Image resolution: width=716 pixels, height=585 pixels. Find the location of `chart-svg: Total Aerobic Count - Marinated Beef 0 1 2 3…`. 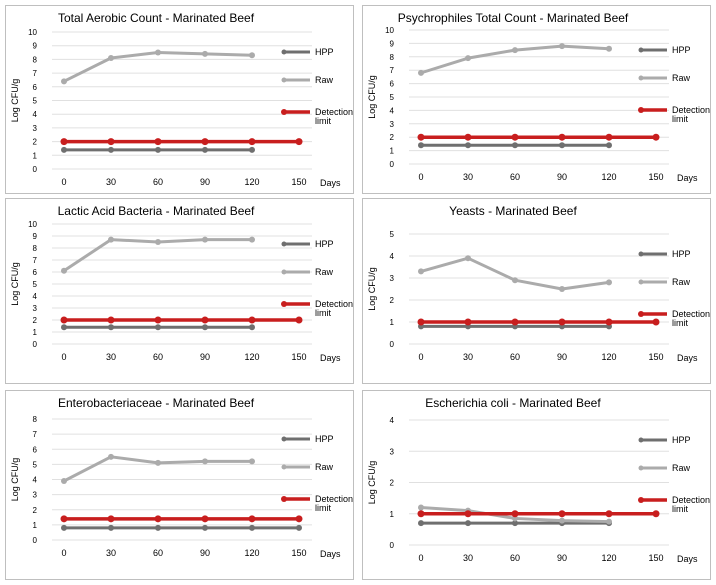

chart-svg: Total Aerobic Count - Marinated Beef 0 1 2 3… is located at coordinates (181, 99).